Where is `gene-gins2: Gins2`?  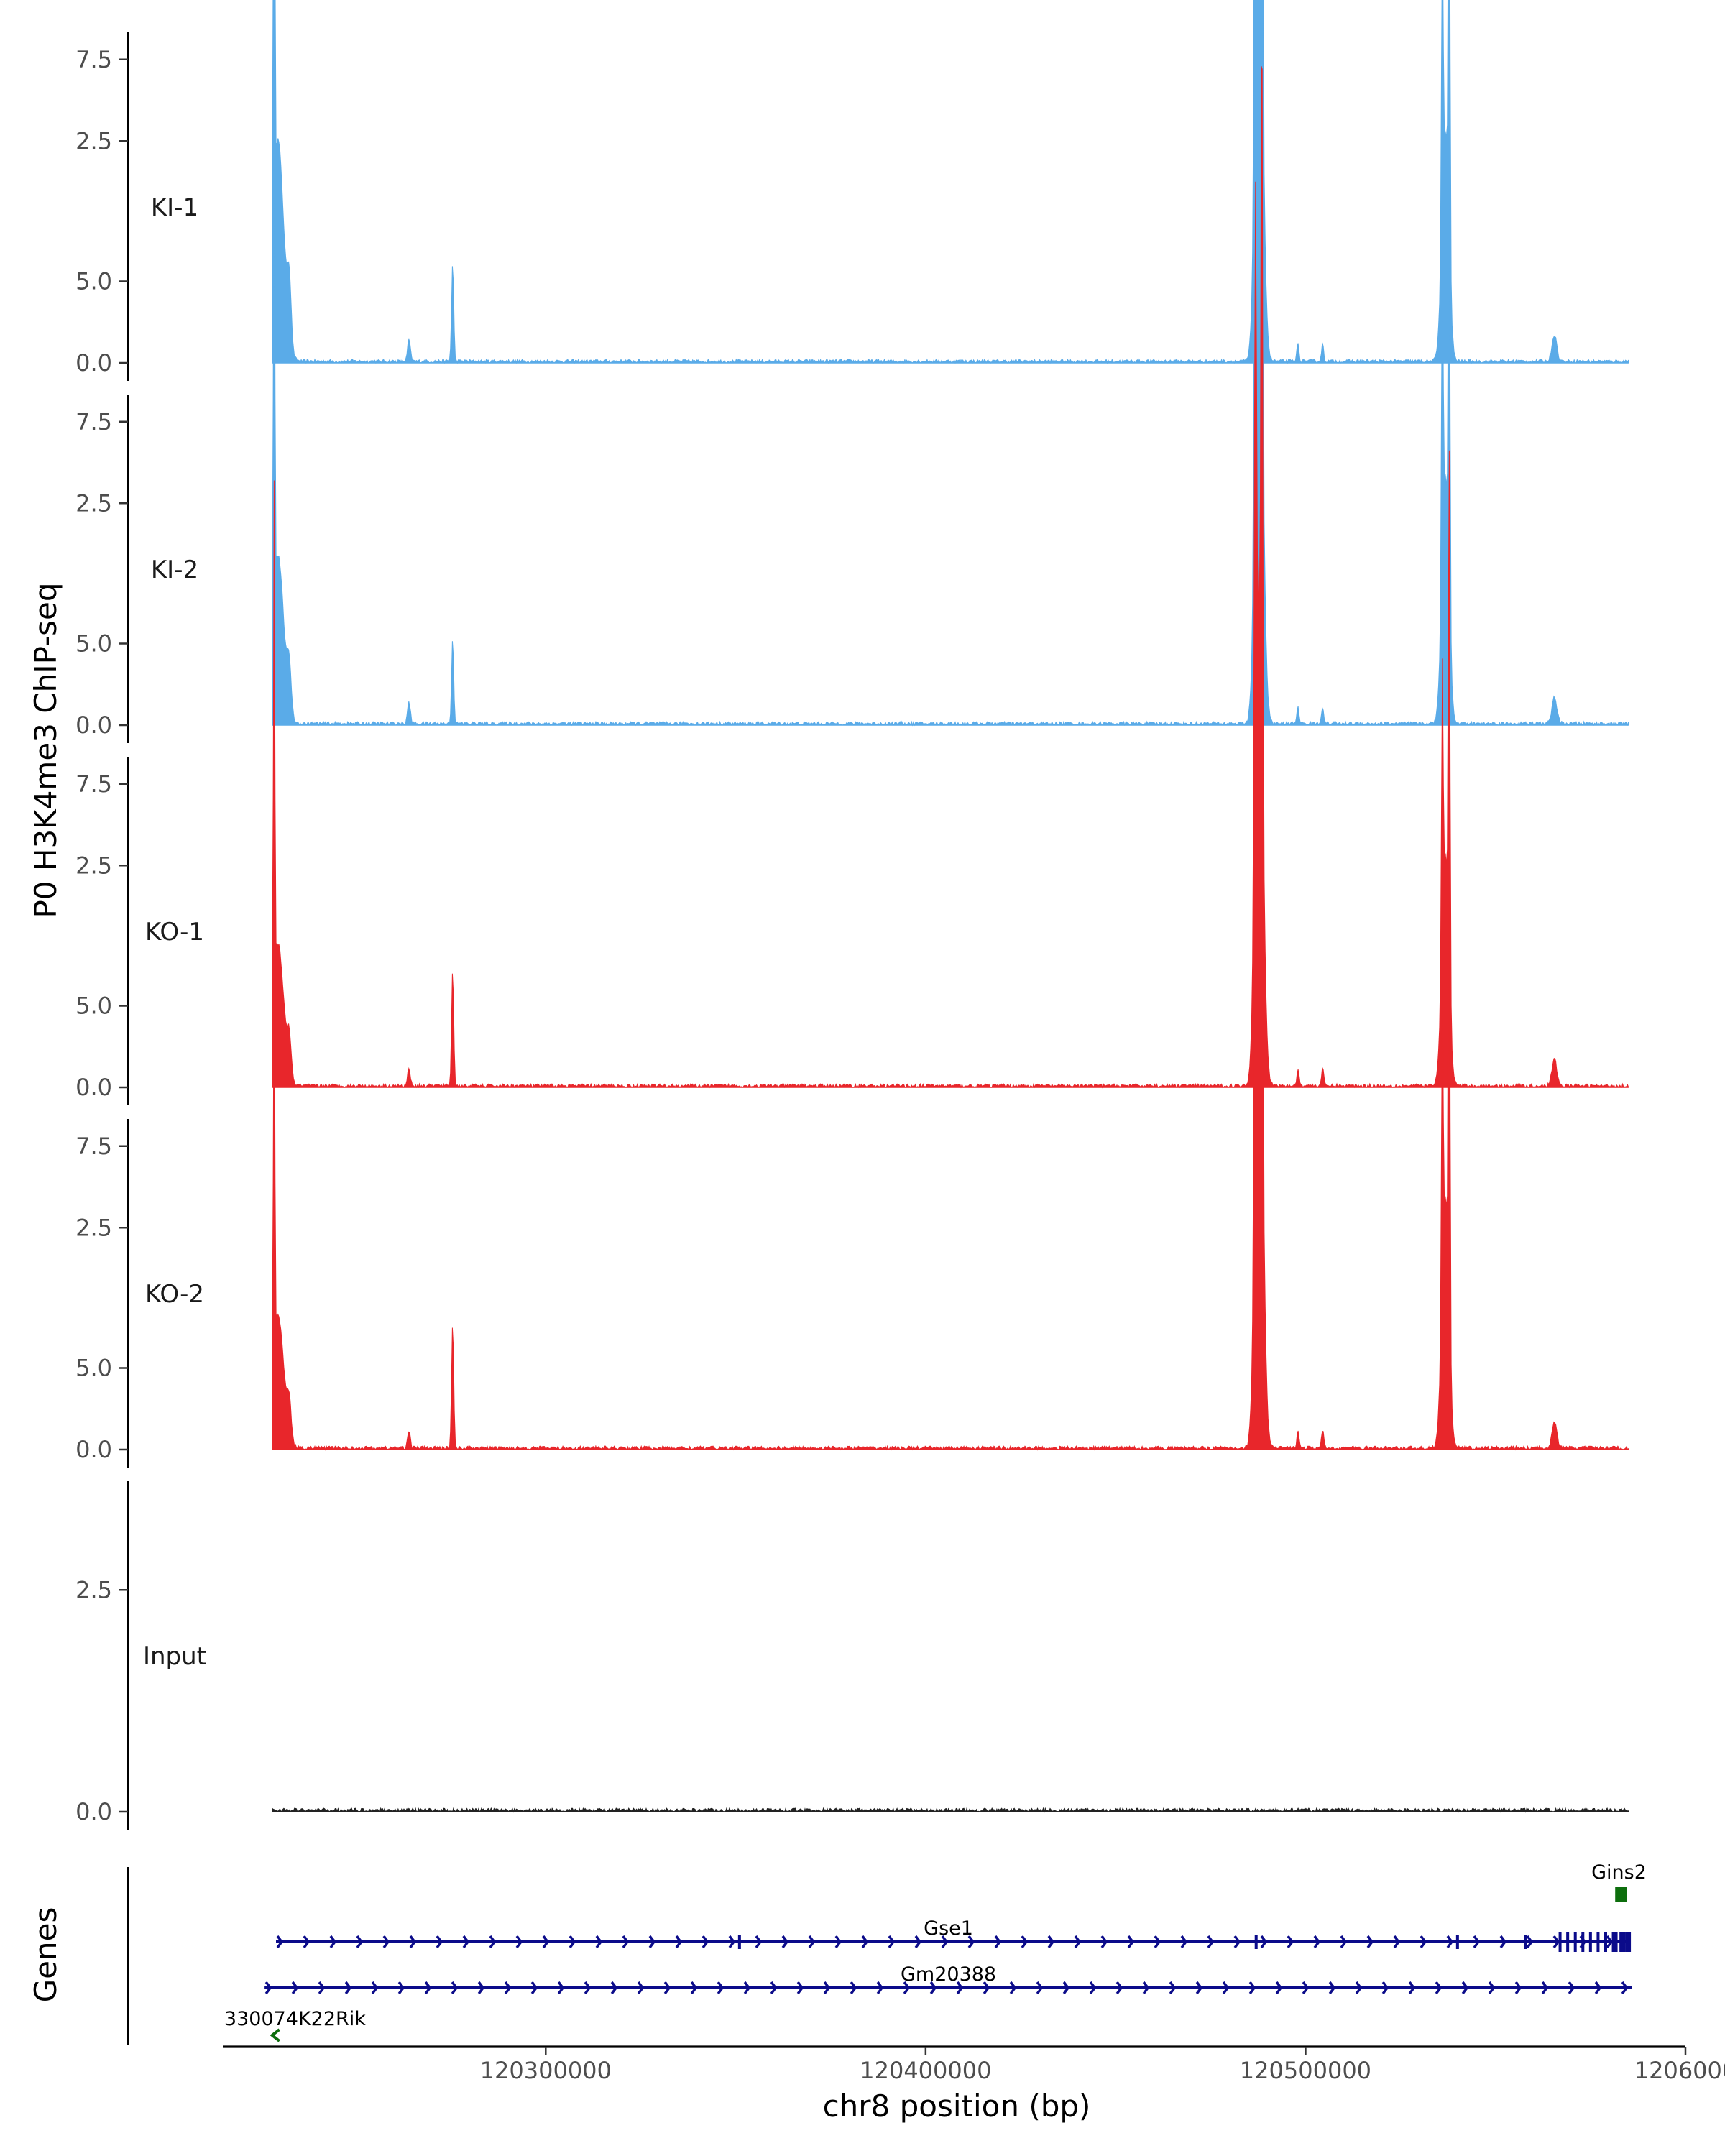
gene-gins2: Gins2 is located at coordinates (1619, 1881).